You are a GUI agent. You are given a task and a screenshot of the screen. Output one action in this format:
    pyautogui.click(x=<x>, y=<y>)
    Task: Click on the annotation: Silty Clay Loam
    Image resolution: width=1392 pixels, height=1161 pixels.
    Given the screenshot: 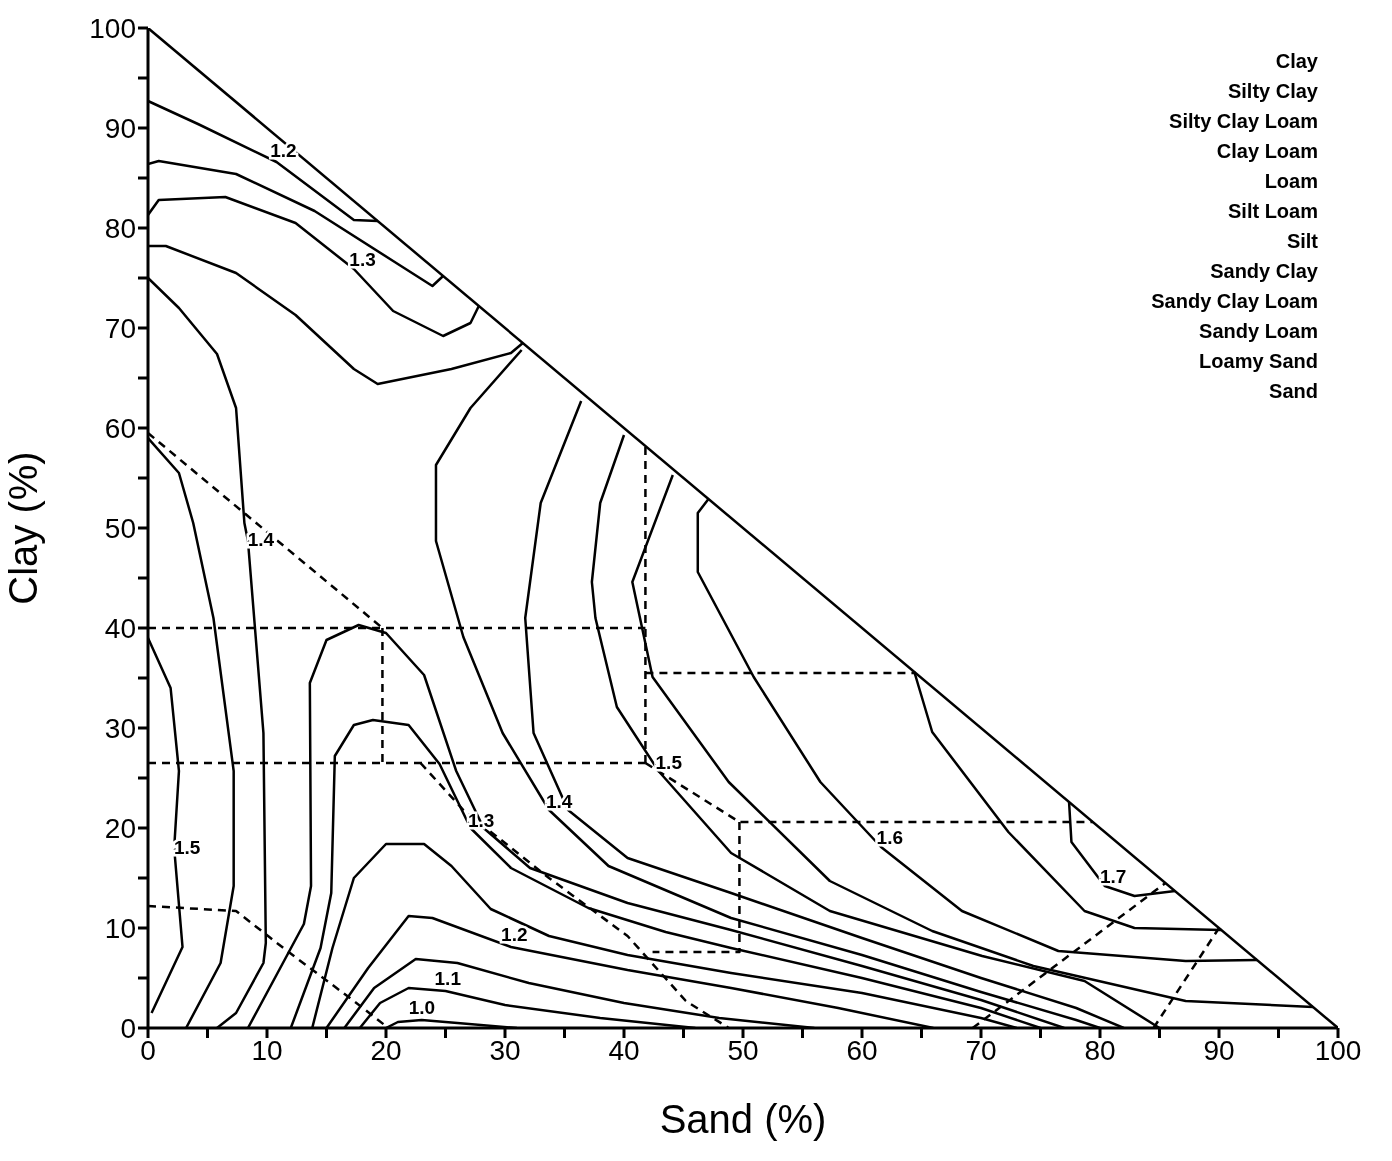 What is the action you would take?
    pyautogui.click(x=1243, y=121)
    